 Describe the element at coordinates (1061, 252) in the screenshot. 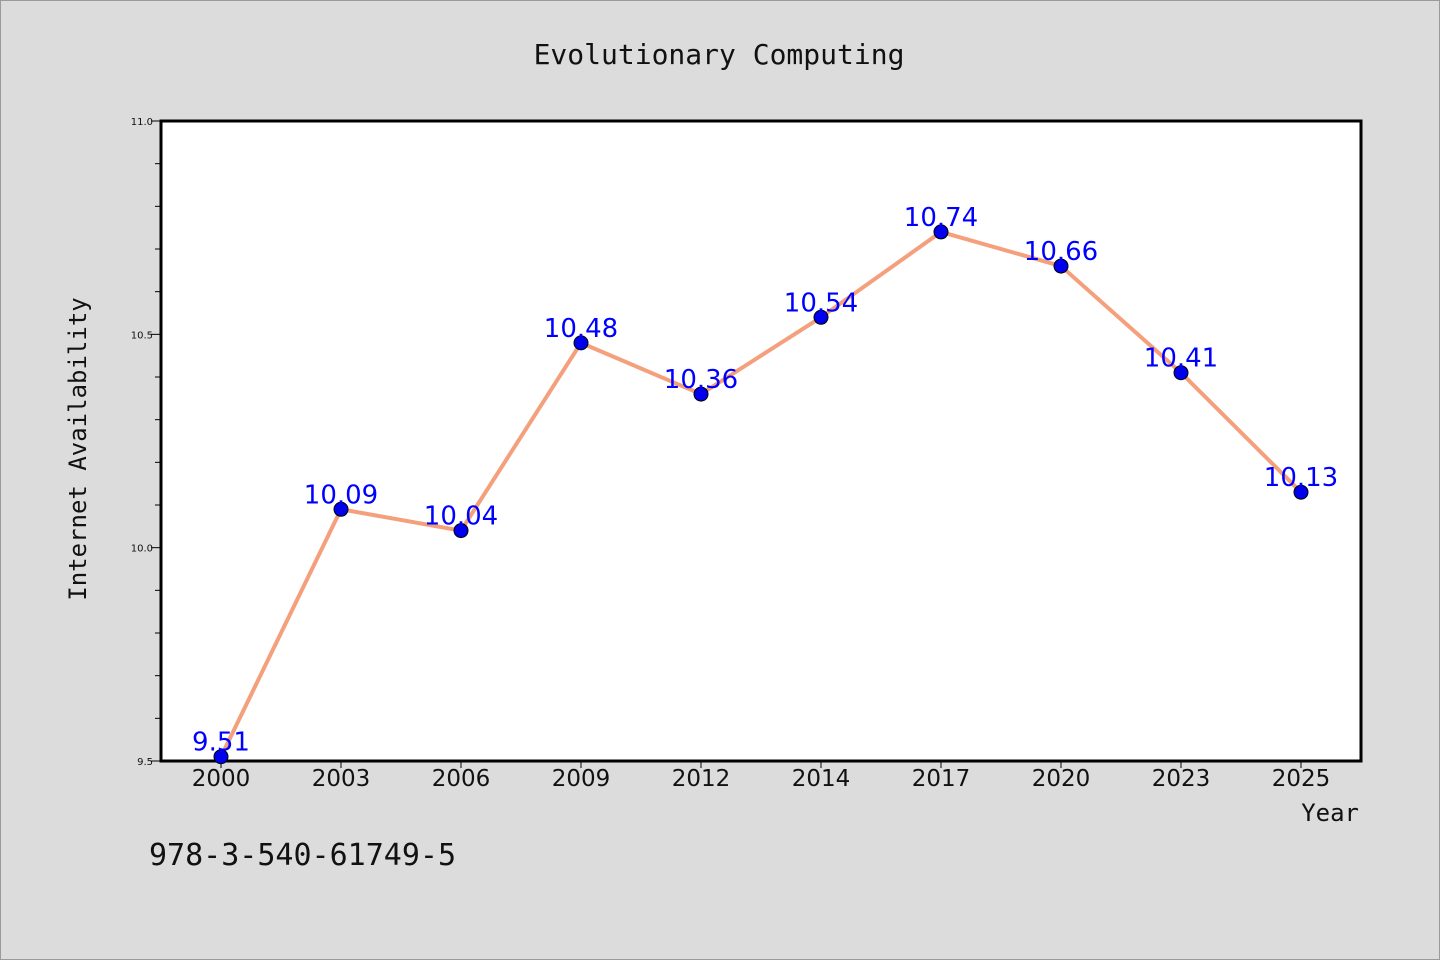

I see `data-label: 10.66` at that location.